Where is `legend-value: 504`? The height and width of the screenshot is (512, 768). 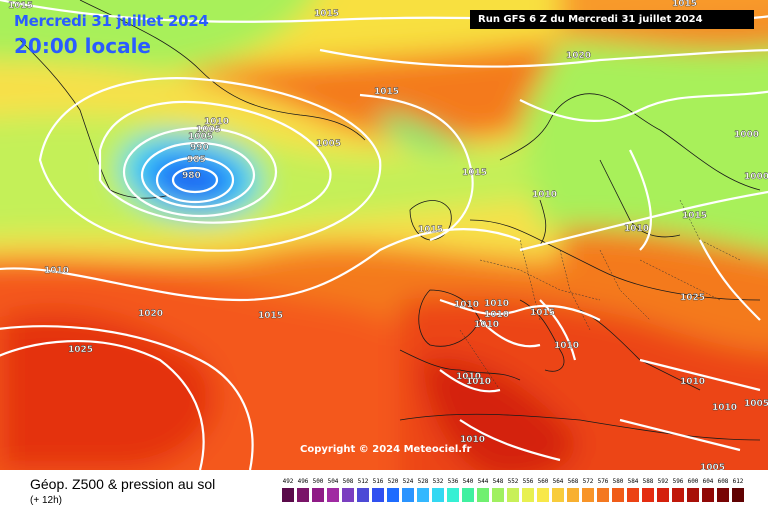 legend-value: 504 is located at coordinates (333, 481).